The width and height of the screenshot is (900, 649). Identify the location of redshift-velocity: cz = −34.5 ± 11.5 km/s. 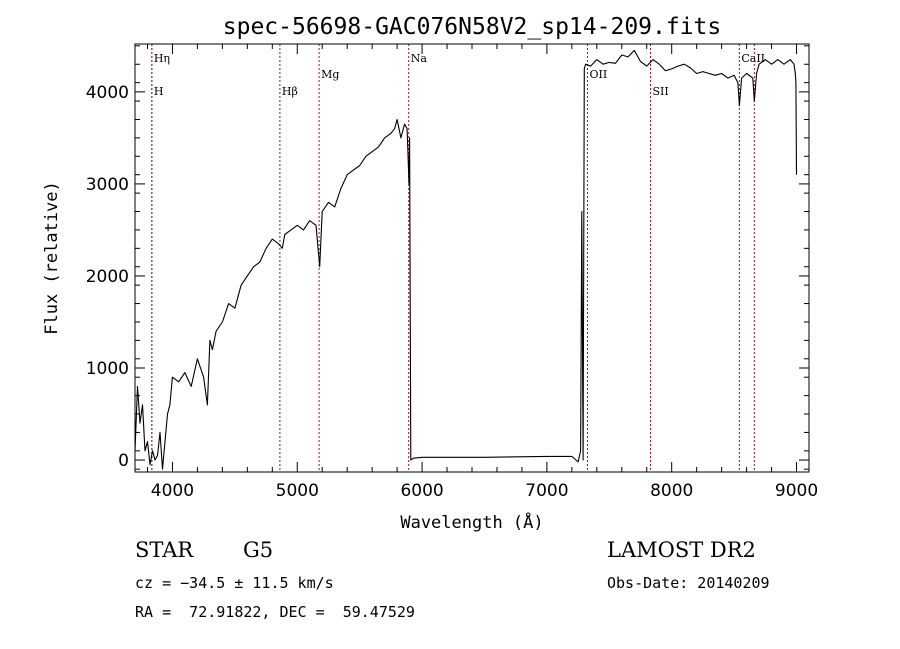
(234, 583).